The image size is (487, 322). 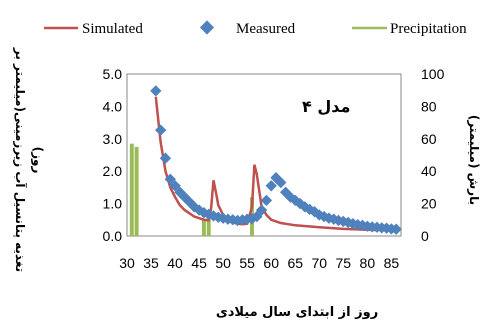 What do you see at coordinates (207, 27) in the screenshot?
I see `legend-measured-marker` at bounding box center [207, 27].